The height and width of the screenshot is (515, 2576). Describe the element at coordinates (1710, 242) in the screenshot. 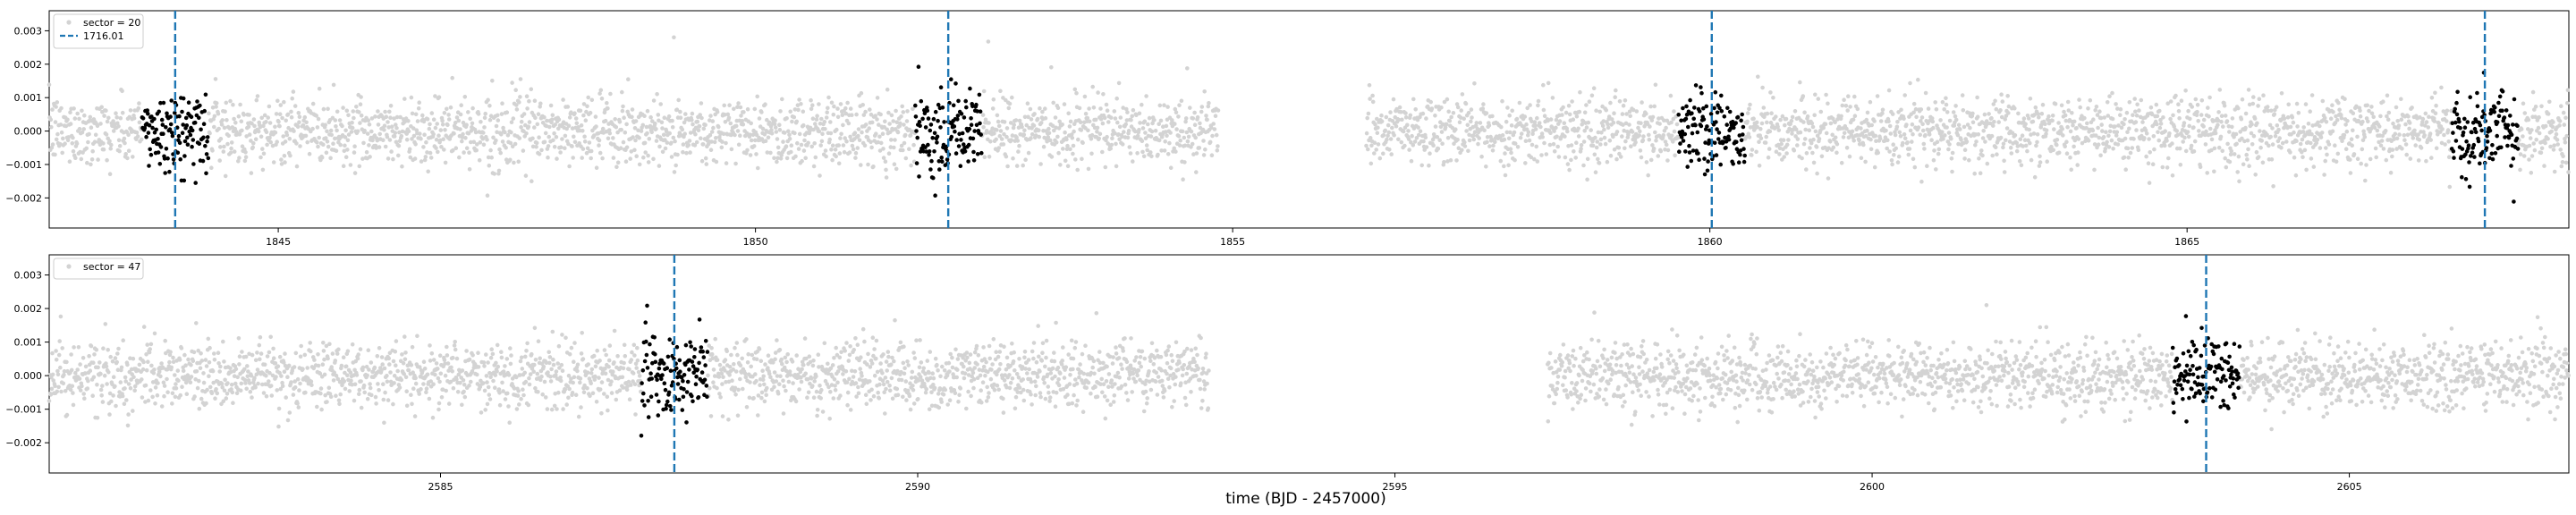

I see `x-tick-label: 1860` at that location.